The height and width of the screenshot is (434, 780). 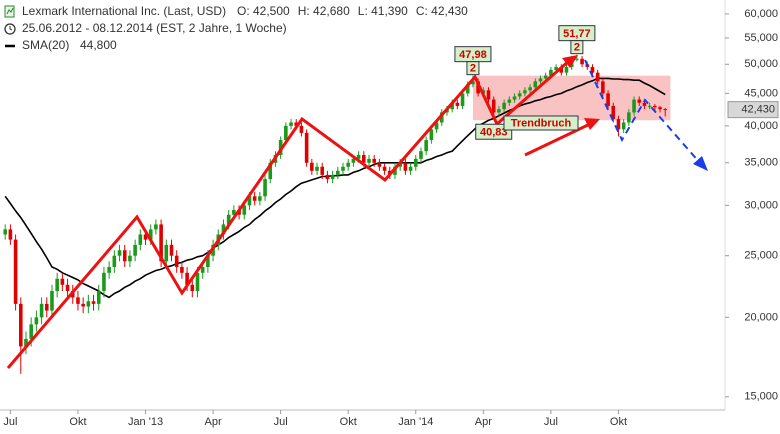 What do you see at coordinates (761, 93) in the screenshot?
I see `y-tick-label: 45,000` at bounding box center [761, 93].